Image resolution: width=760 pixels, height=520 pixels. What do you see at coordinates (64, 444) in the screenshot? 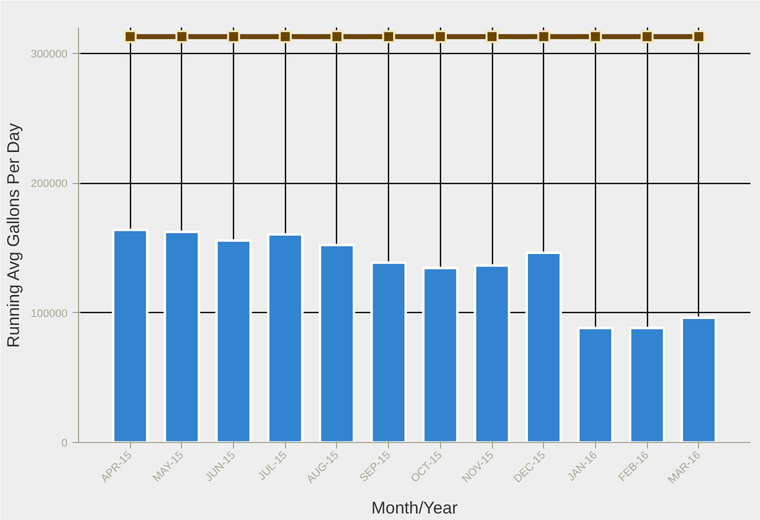
I see `y-tick-label: 0` at bounding box center [64, 444].